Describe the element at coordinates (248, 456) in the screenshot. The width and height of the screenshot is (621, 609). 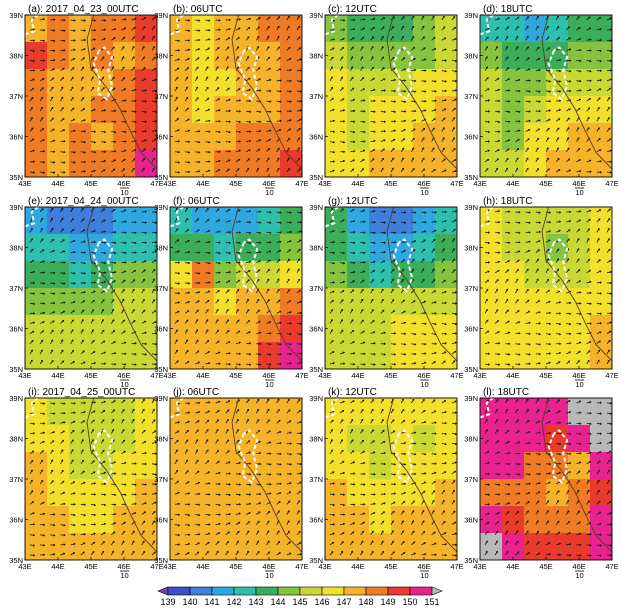
I see `region-outline` at that location.